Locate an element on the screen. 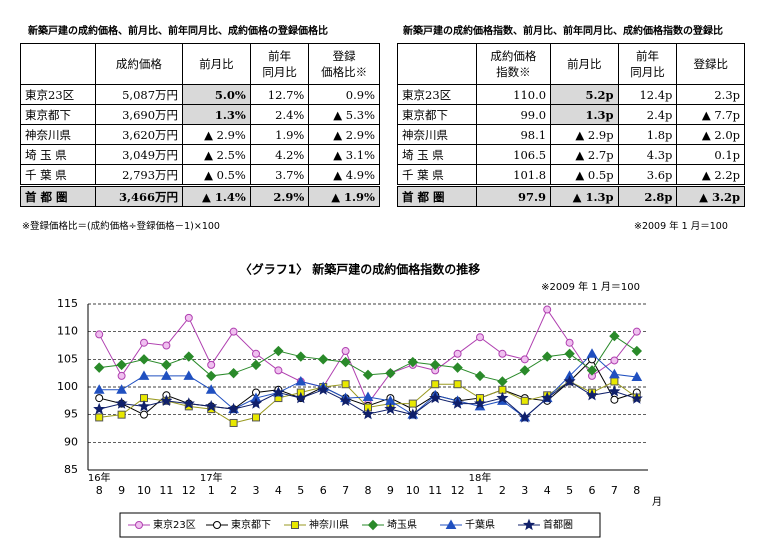 The image size is (768, 557). cell: ▲ 5.3% is located at coordinates (344, 114).